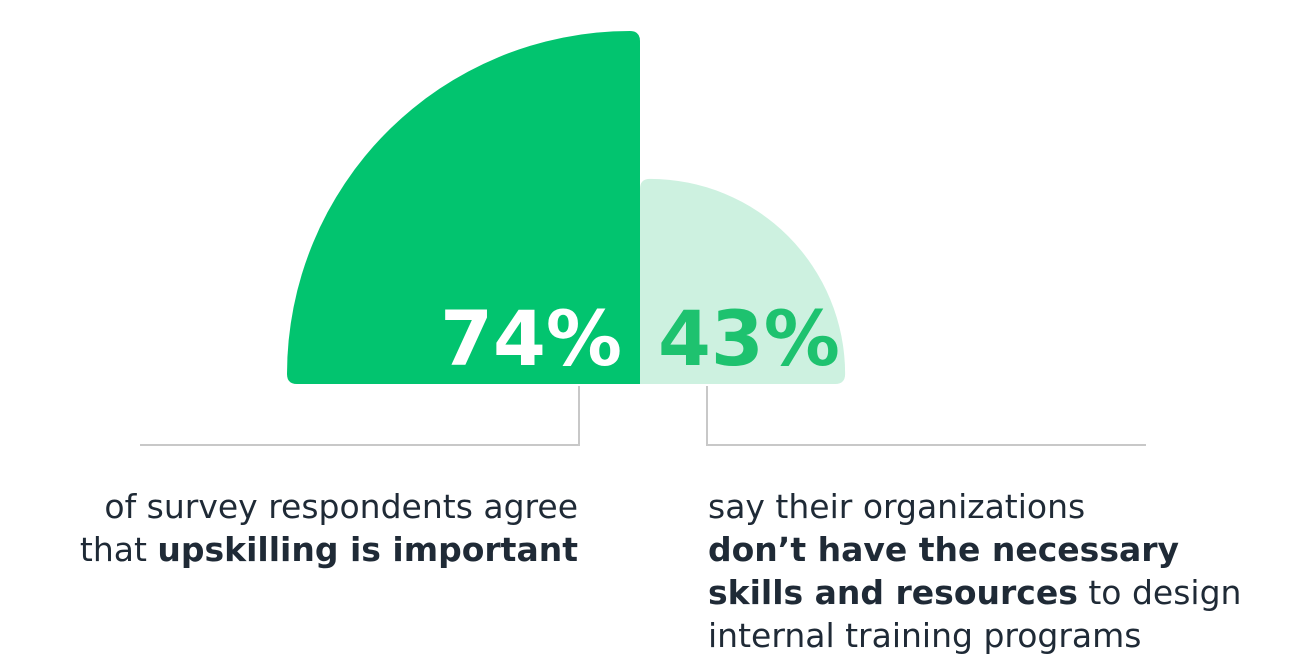 The image size is (1300, 668). I want to click on caption-43-line-1: say their organizations, so click(897, 506).